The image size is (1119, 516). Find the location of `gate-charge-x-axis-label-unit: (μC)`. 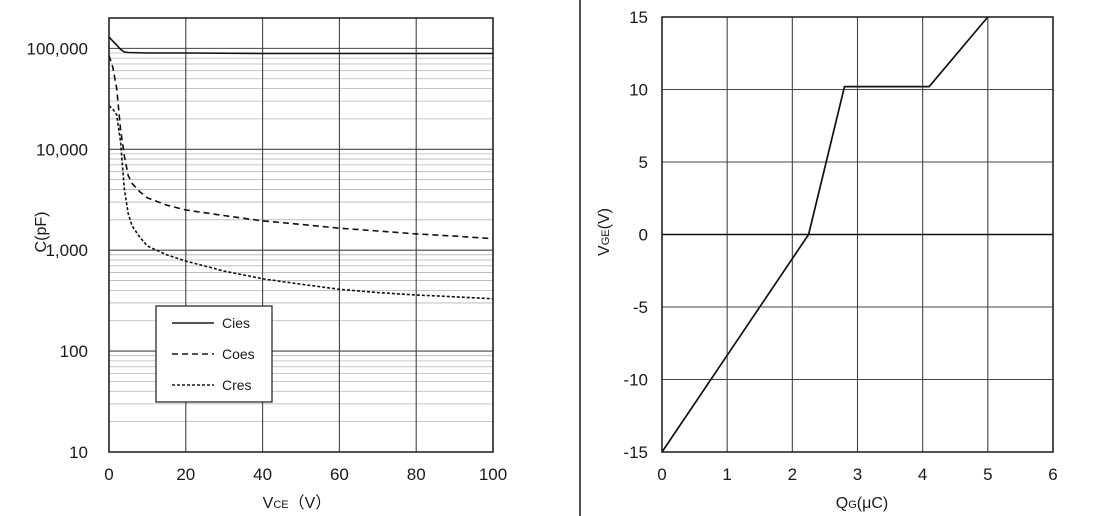

gate-charge-x-axis-label-unit: (μC) is located at coordinates (872, 503).